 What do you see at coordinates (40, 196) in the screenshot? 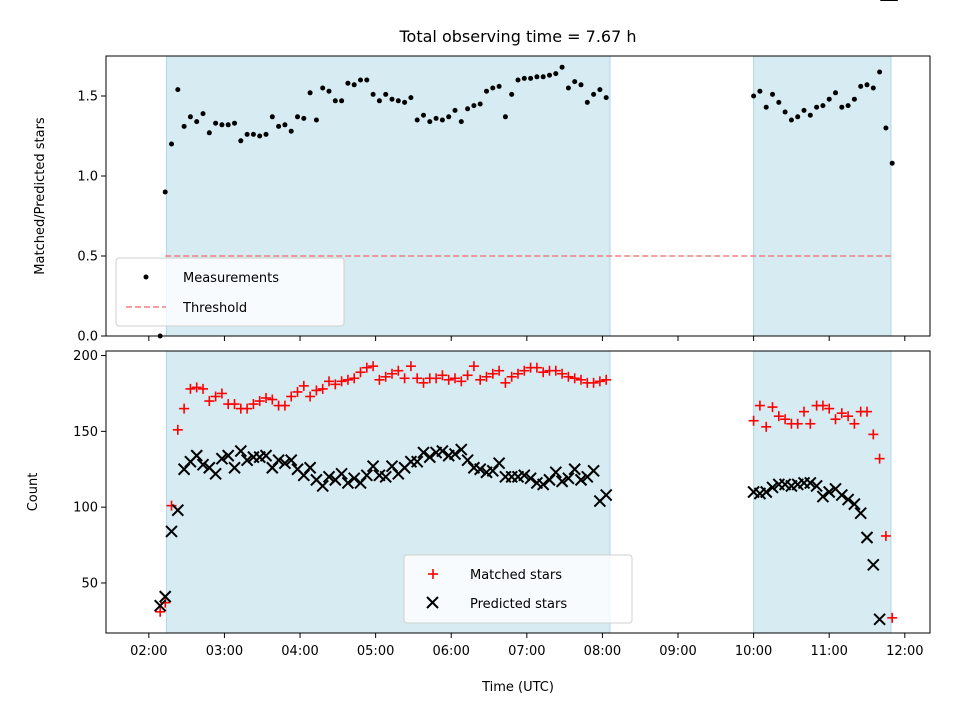
I see `top-y-axis-label: Matched/Predicted stars` at bounding box center [40, 196].